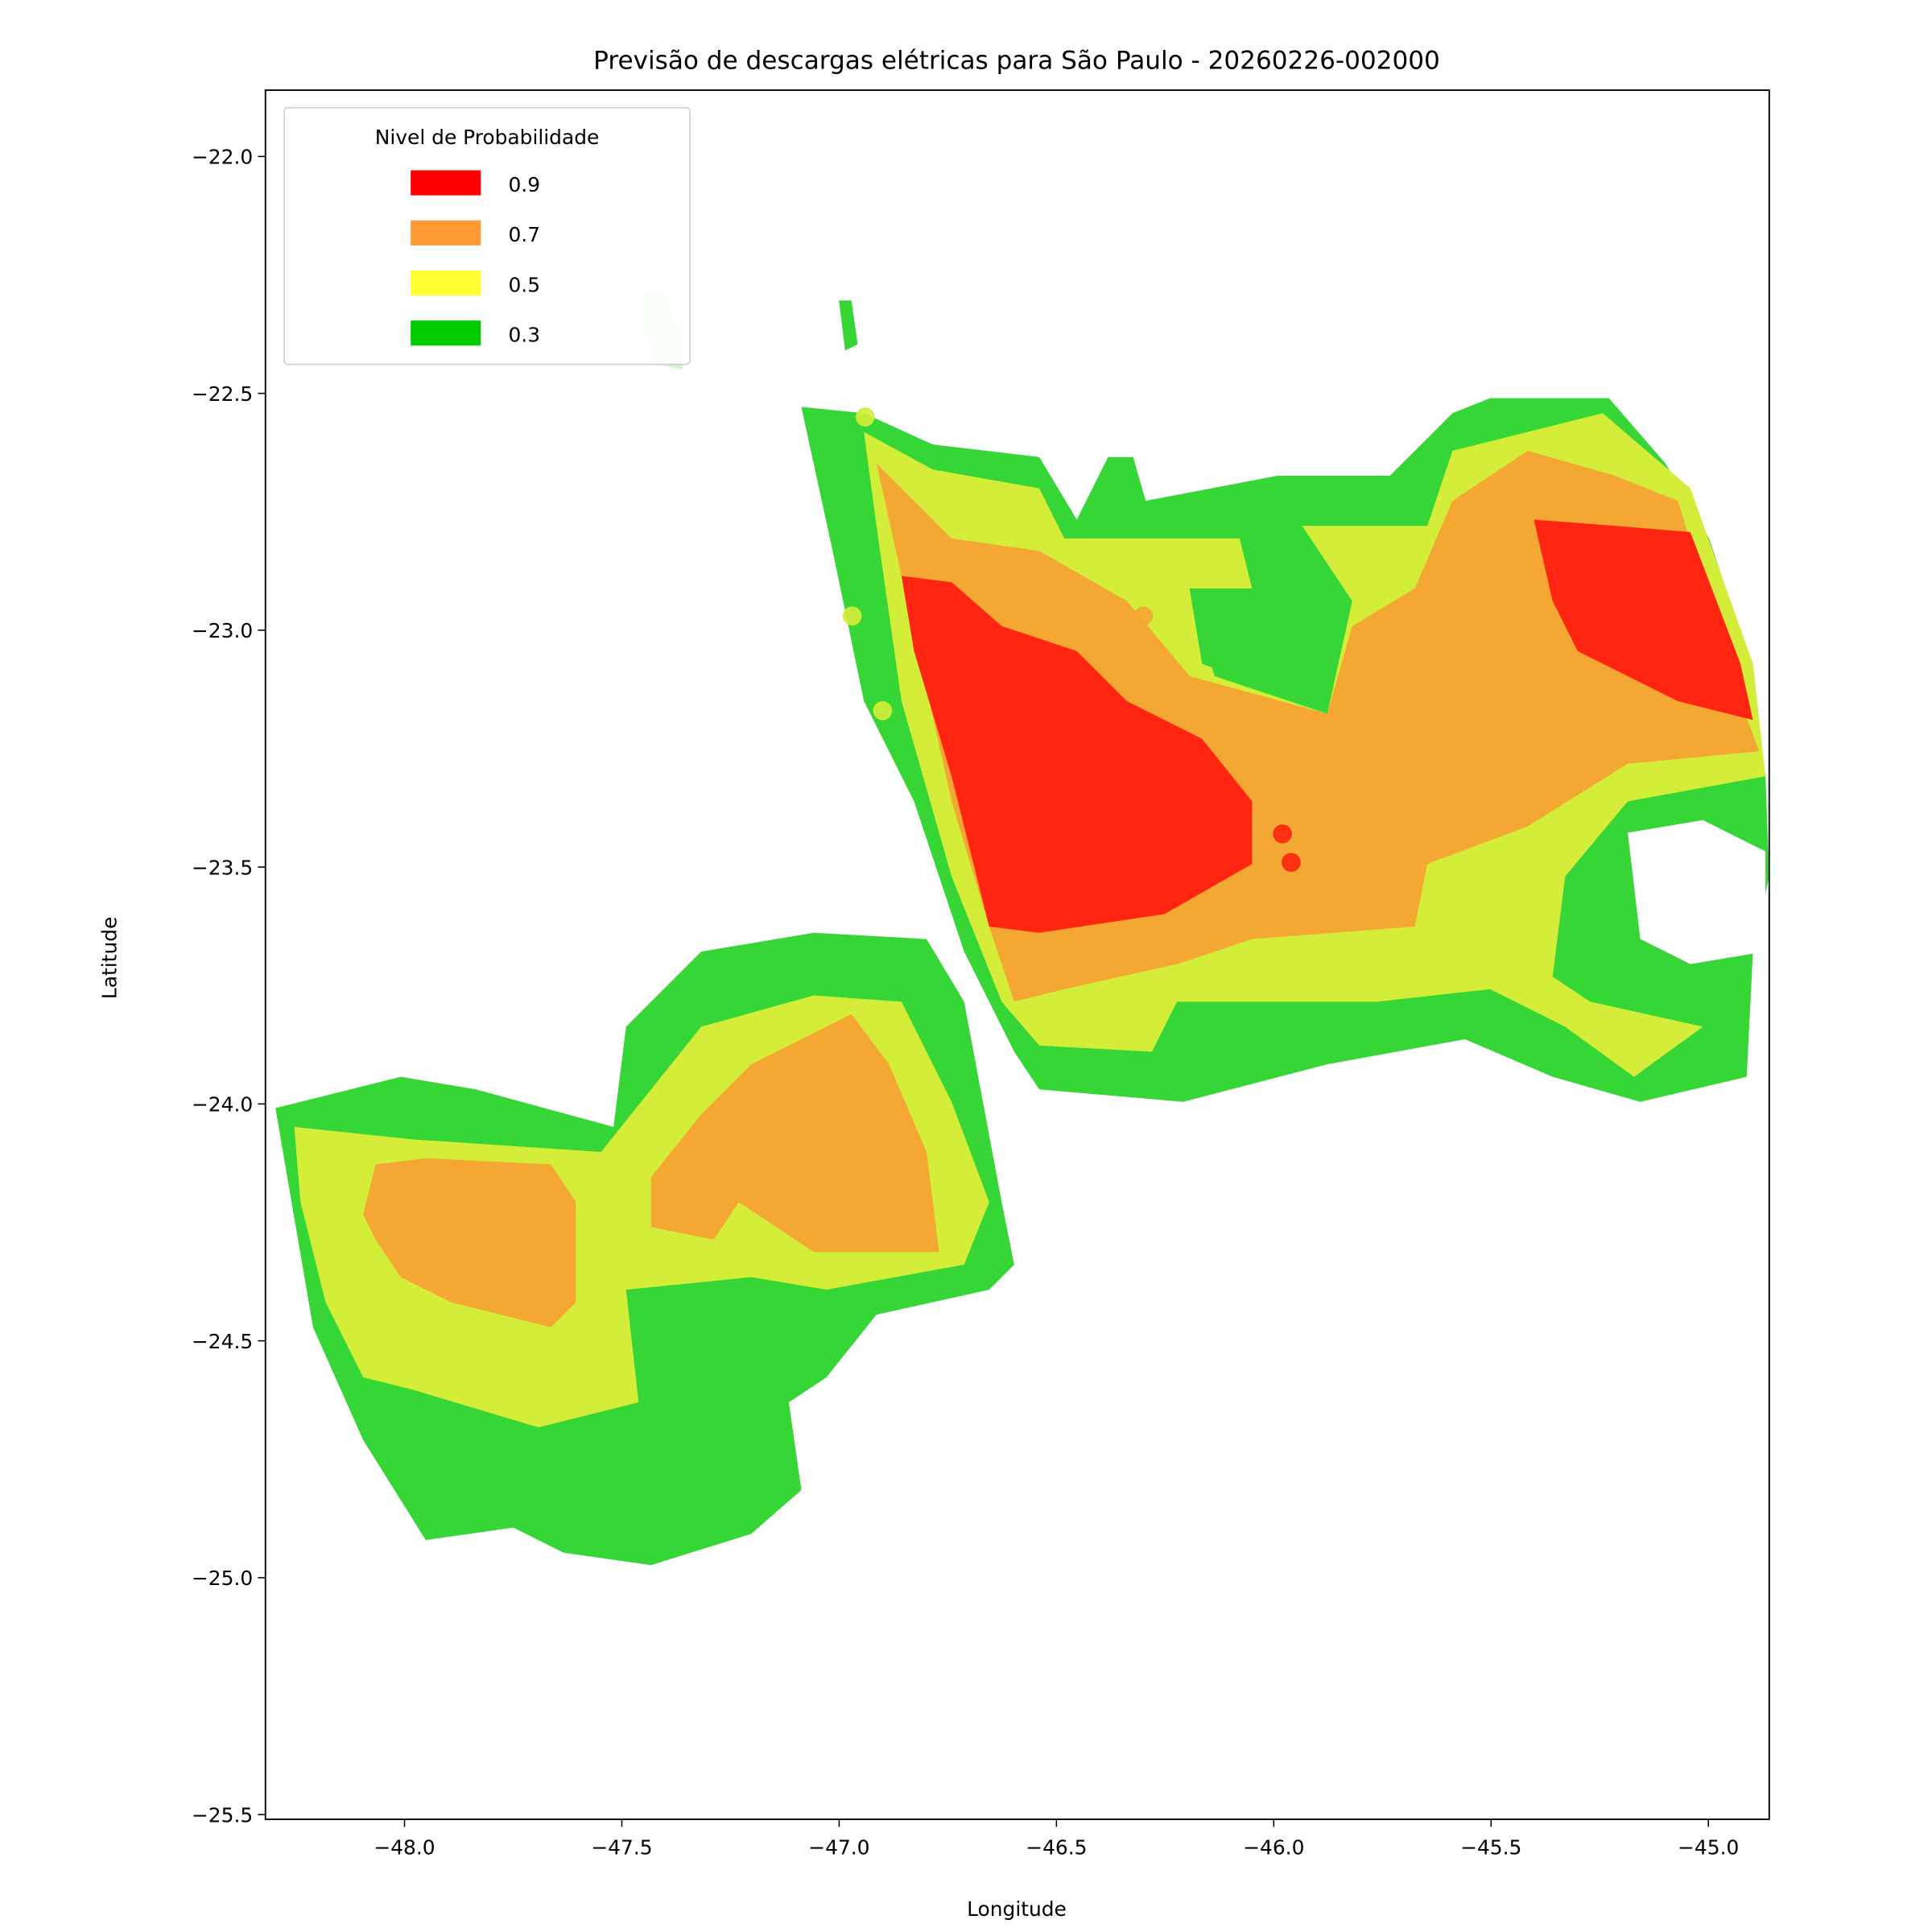  Describe the element at coordinates (222, 867) in the screenshot. I see `y-tick-label: −23.5` at that location.